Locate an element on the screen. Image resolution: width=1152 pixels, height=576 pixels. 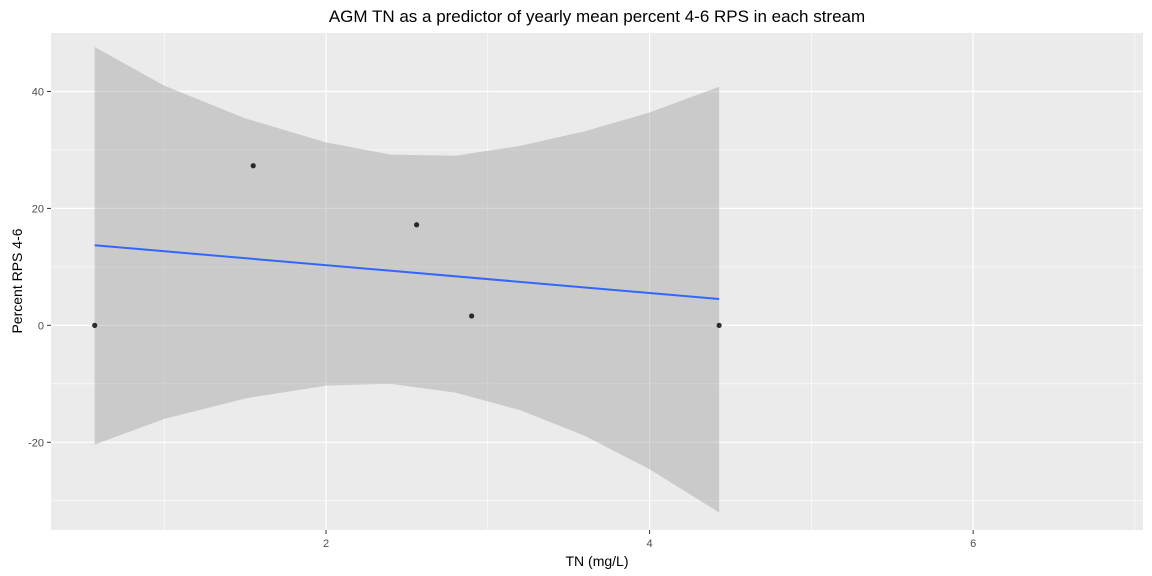
y-axis-title: Percent RPS 4-6 is located at coordinates (17, 280).